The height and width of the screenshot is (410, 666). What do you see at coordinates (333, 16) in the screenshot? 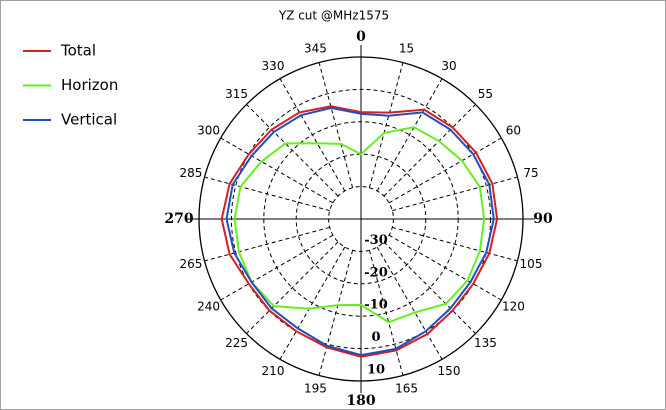
I see `chart-title: YZ cut @MHz1575` at bounding box center [333, 16].